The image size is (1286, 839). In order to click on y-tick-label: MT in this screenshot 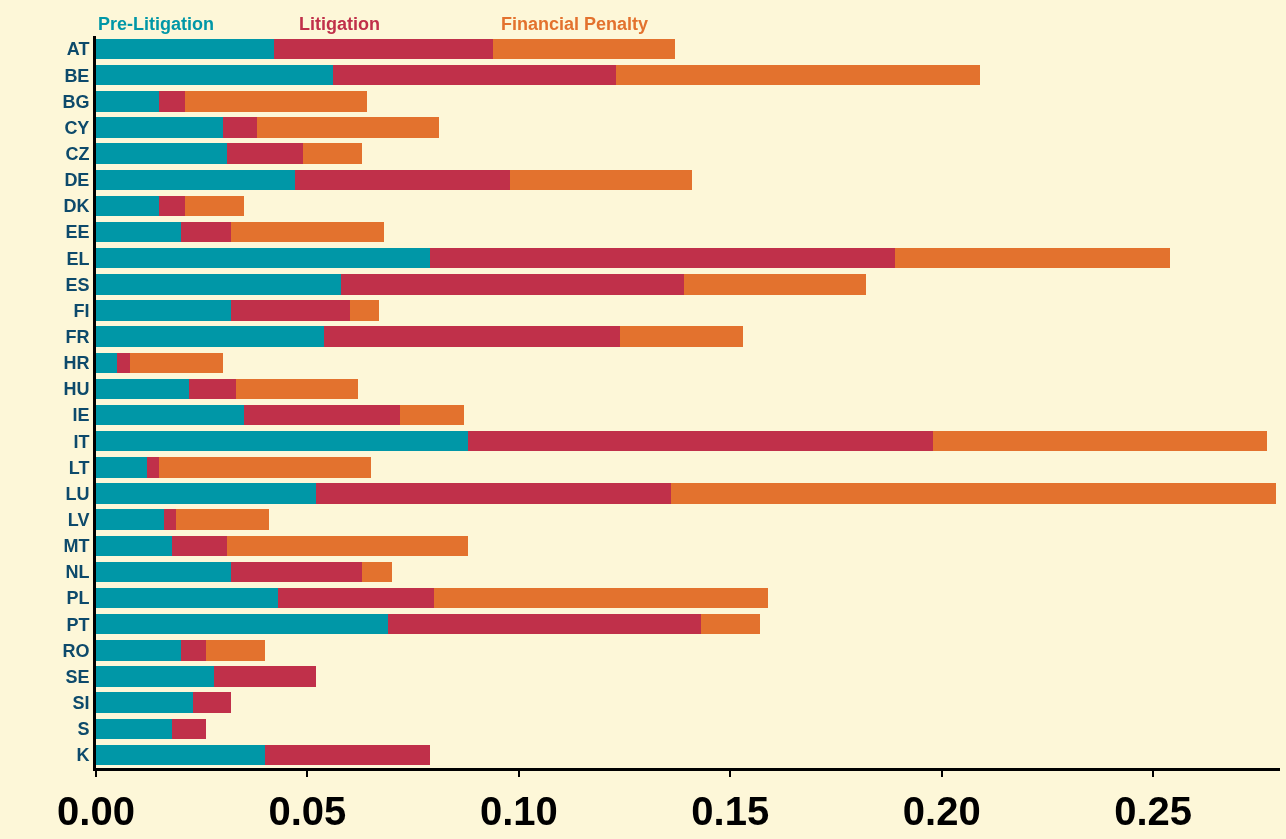, I will do `click(76, 546)`.